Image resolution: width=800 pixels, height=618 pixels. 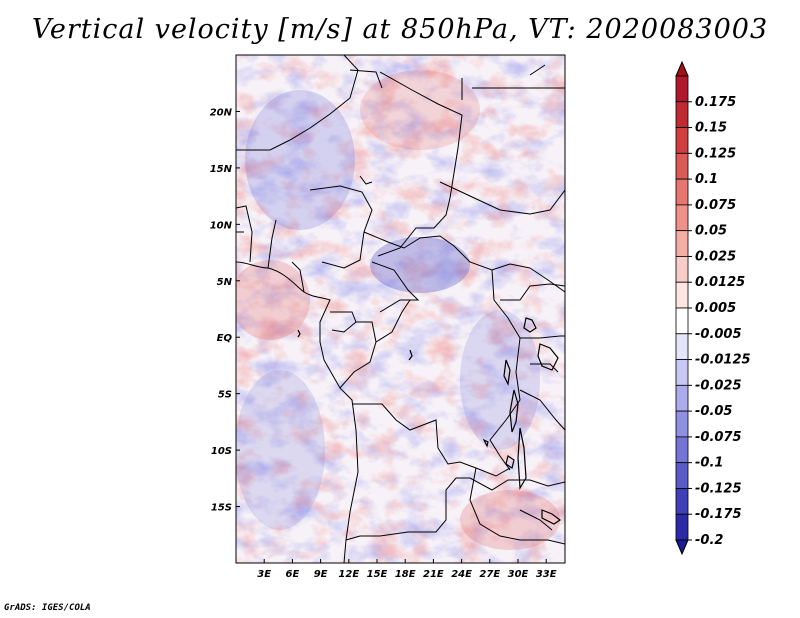 I want to click on x-tick-label: 6E, so click(x=293, y=574).